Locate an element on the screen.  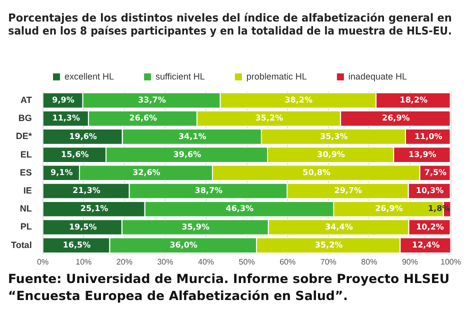
legend-label: excellent HL is located at coordinates (89, 76).